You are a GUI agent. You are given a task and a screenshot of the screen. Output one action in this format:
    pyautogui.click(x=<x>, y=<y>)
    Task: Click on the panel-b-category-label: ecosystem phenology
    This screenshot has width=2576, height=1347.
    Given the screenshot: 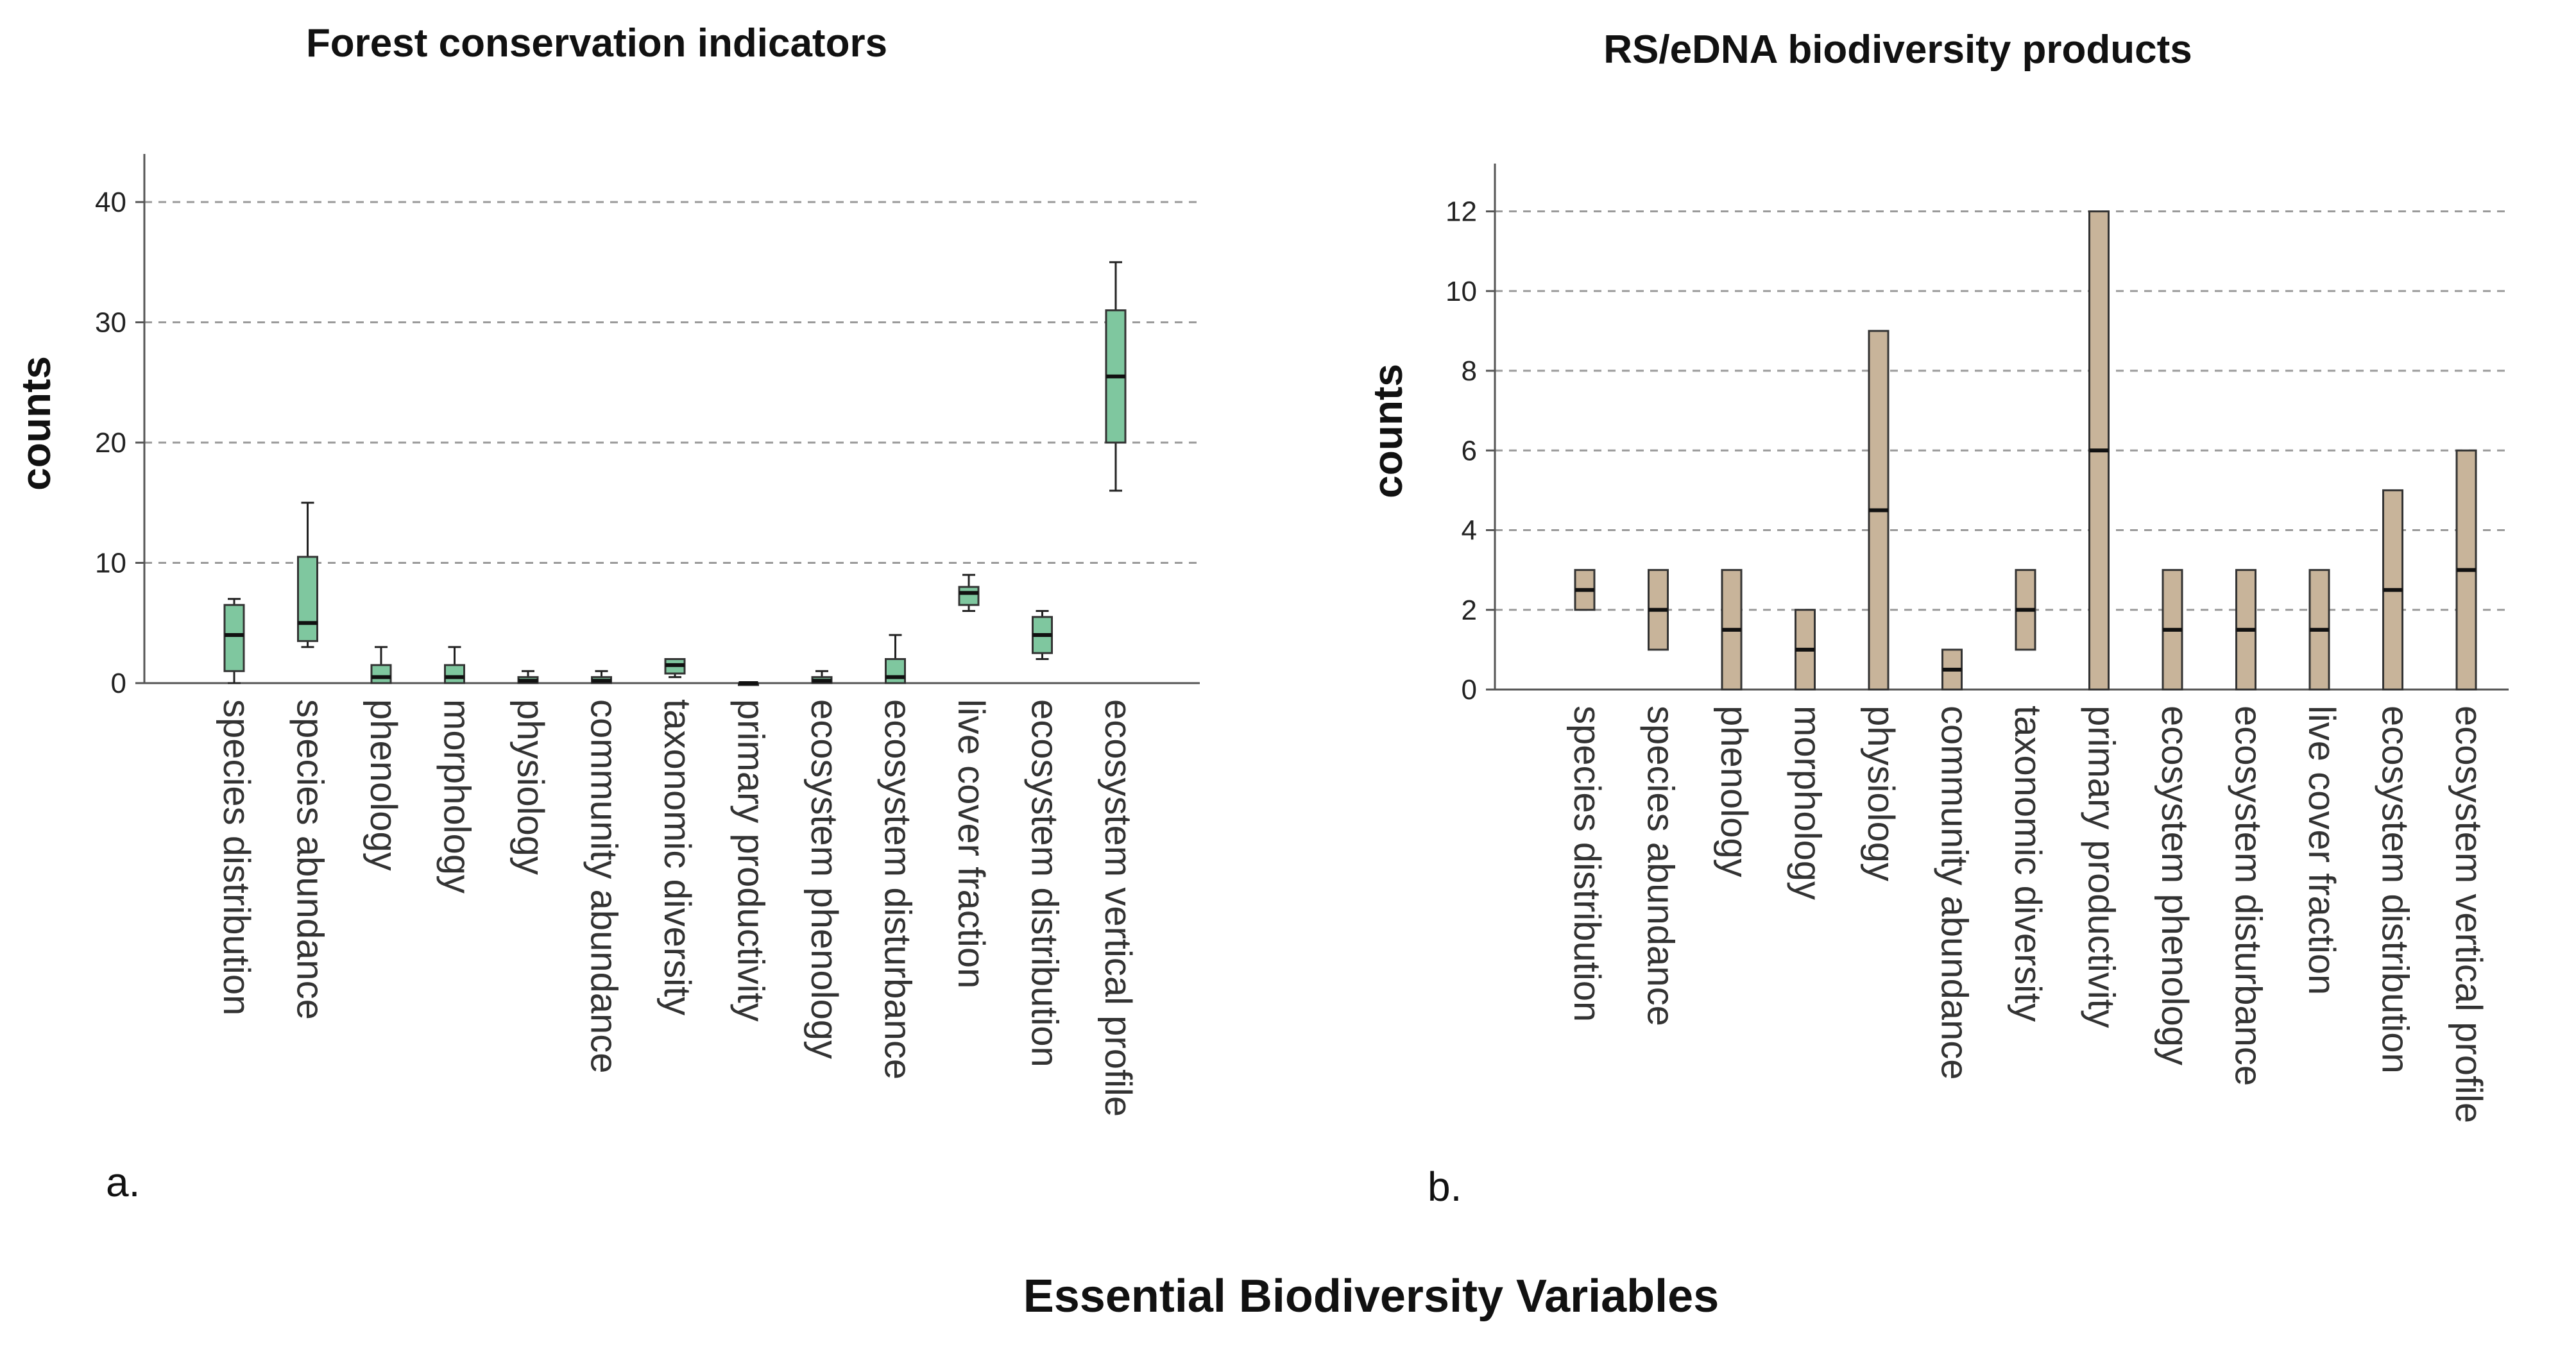 What is the action you would take?
    pyautogui.click(x=2175, y=885)
    